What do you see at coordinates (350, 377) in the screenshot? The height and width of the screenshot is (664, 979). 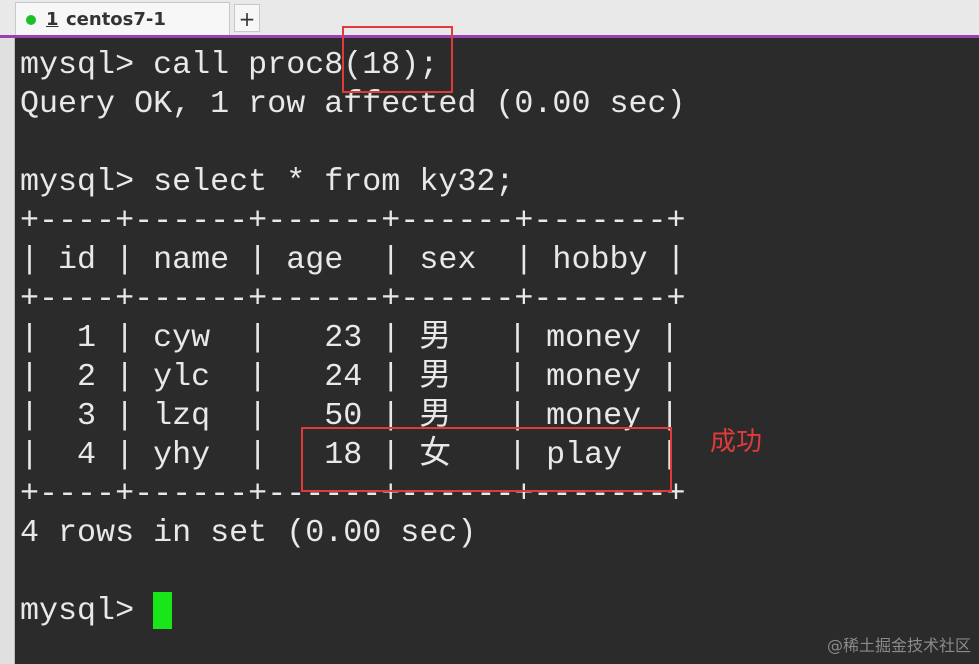 I see `terminal-line: | 2 | ylc | 24 | 男 | money |` at bounding box center [350, 377].